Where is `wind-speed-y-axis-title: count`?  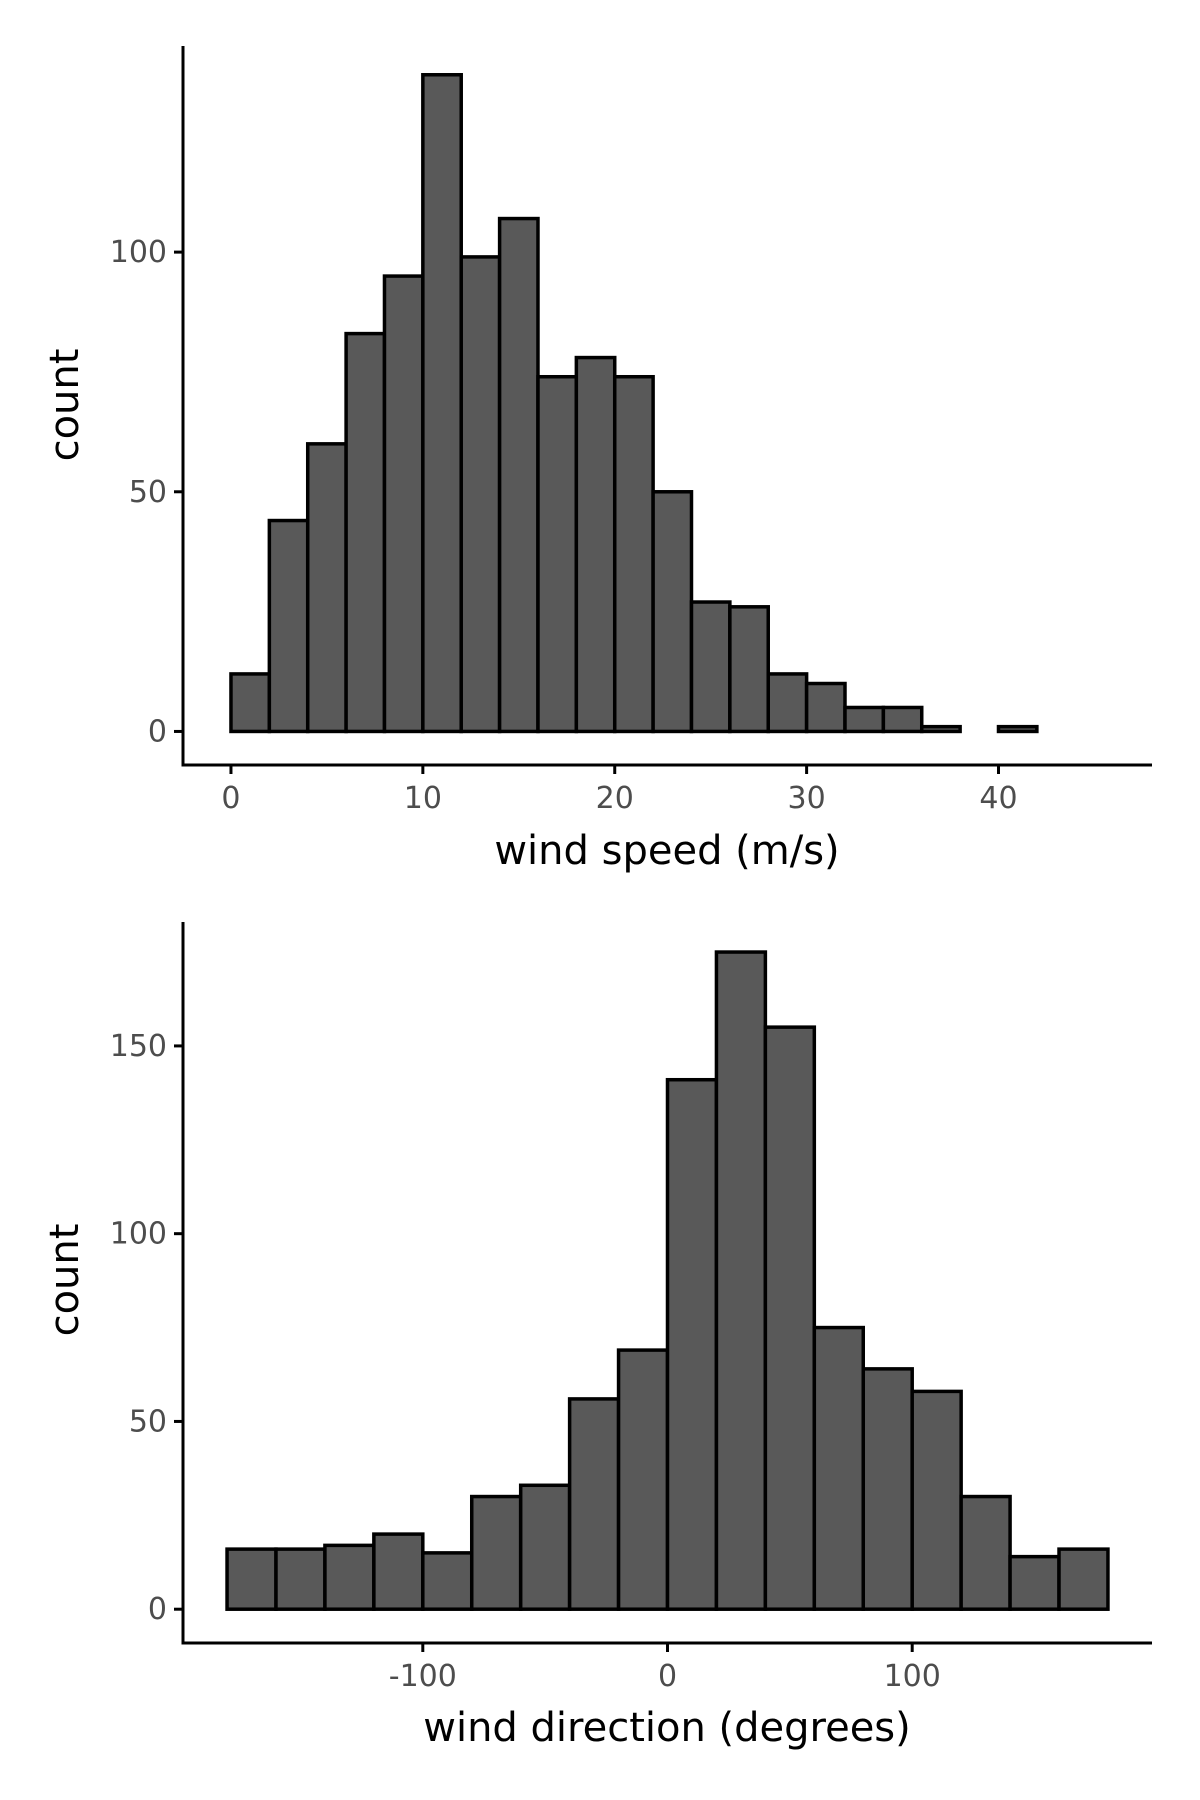 wind-speed-y-axis-title: count is located at coordinates (65, 405).